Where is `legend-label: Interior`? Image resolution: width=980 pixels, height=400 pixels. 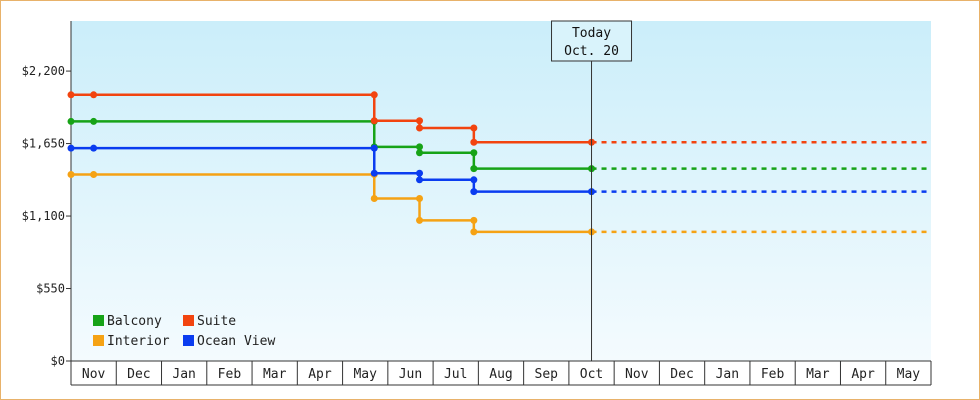 legend-label: Interior is located at coordinates (138, 341).